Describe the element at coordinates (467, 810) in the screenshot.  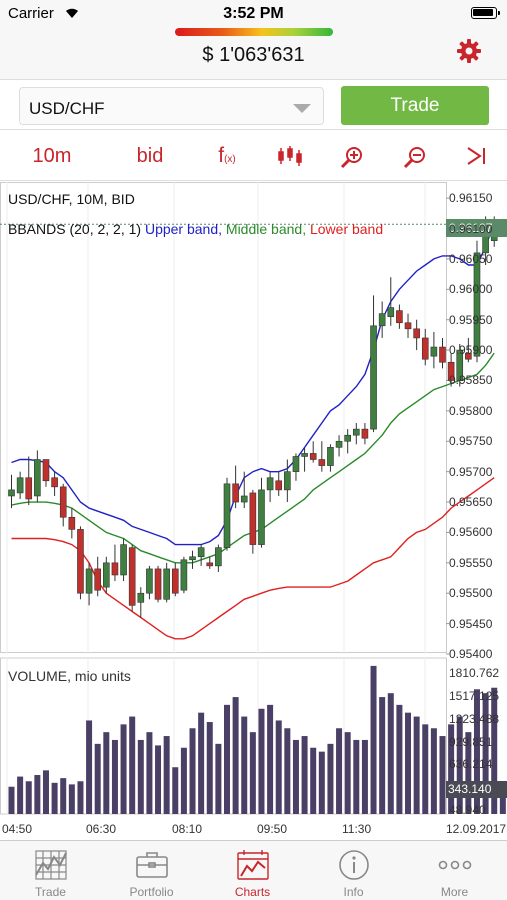
I see `volume-tick-label: 48.940` at that location.